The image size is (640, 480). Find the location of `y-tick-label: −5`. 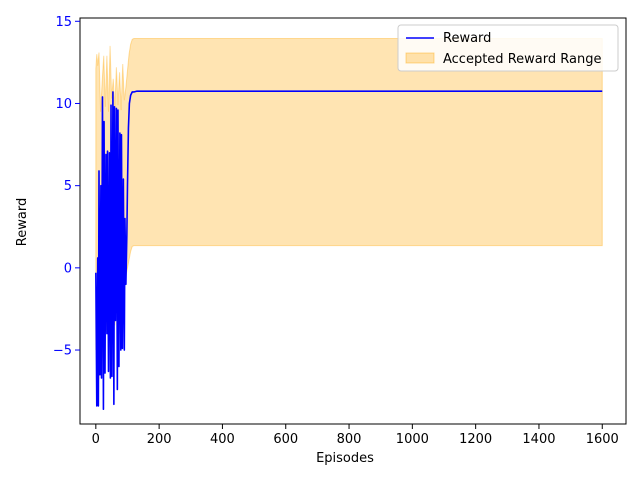

y-tick-label: −5 is located at coordinates (62, 351).